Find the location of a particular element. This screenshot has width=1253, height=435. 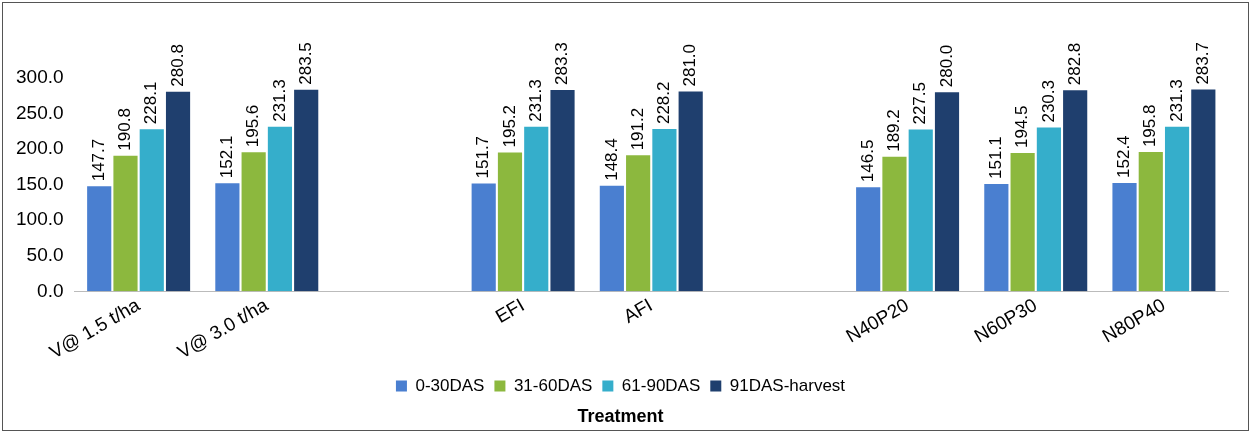

y-tick-label: 200.0 is located at coordinates (40, 148).